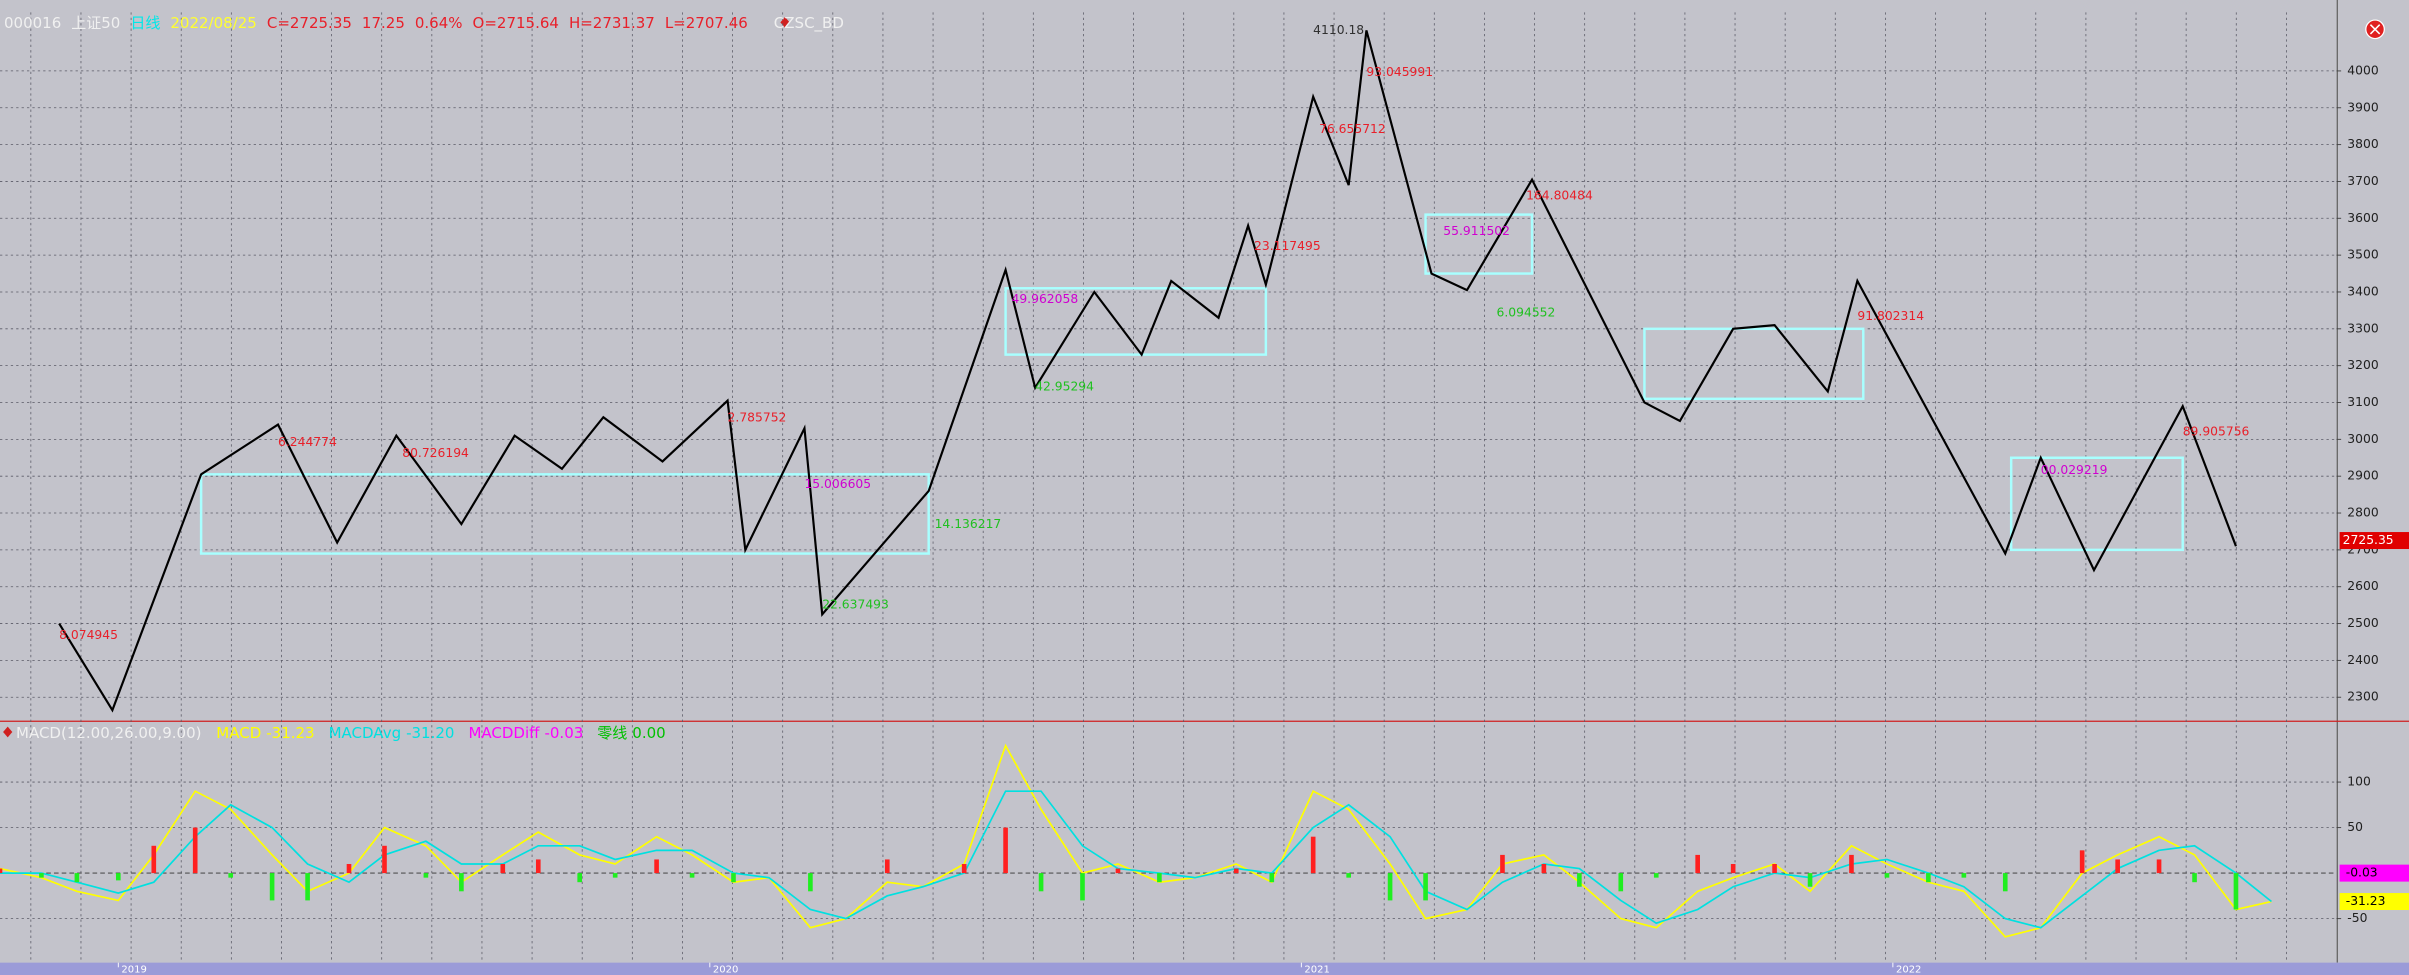  Describe the element at coordinates (1316, 970) in the screenshot. I see `x-tick-label: 2021` at that location.